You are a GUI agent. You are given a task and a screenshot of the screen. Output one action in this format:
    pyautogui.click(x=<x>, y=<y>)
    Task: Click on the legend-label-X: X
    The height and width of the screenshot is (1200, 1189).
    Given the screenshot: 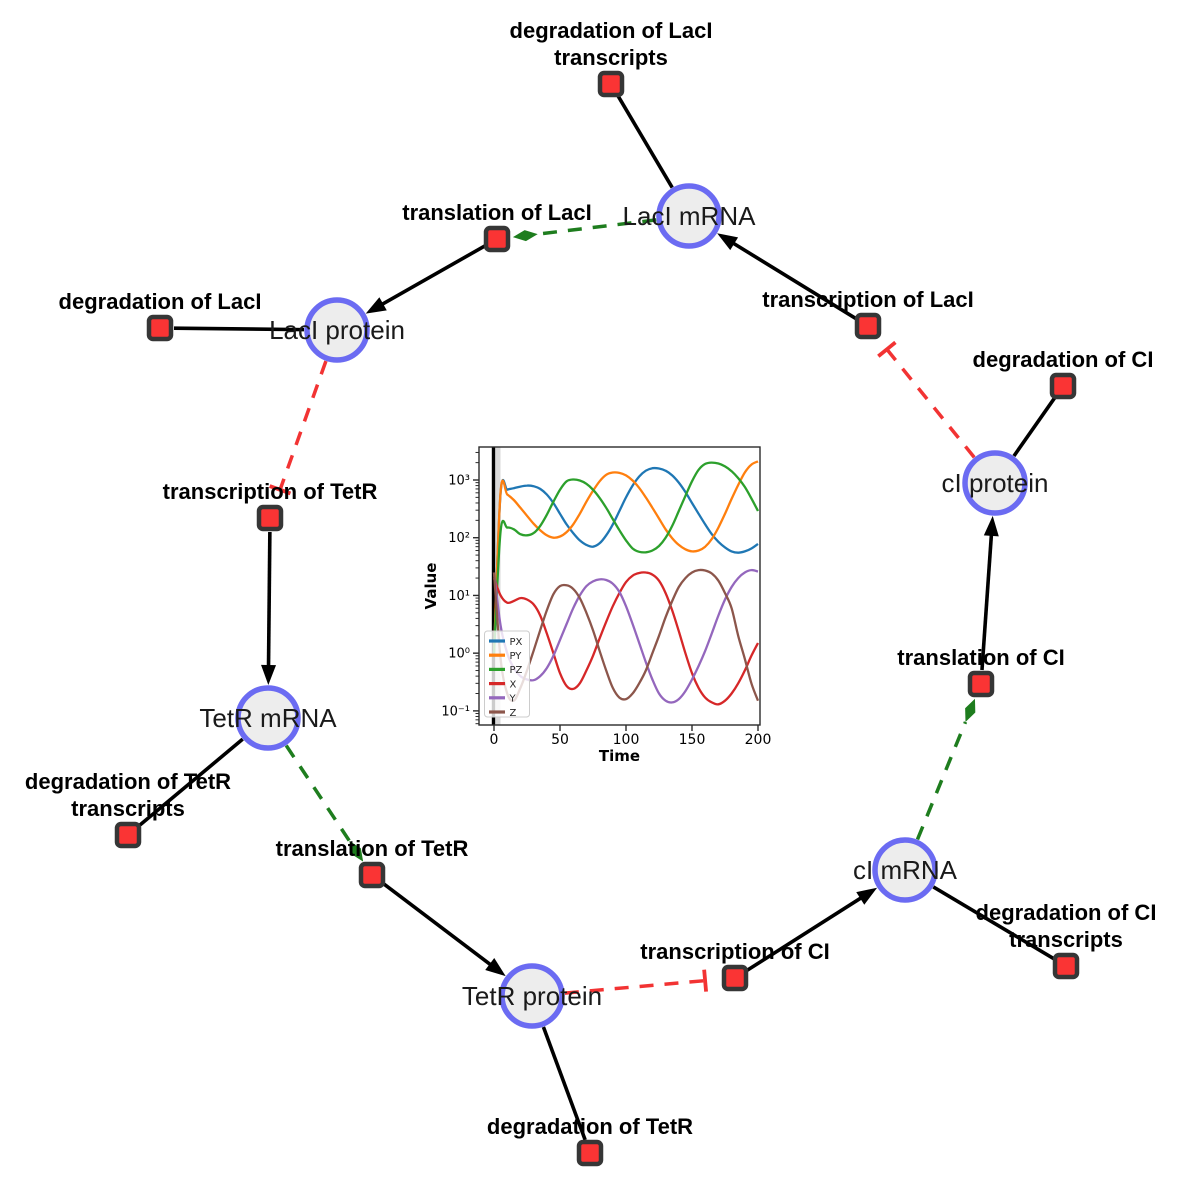 What is the action you would take?
    pyautogui.click(x=513, y=684)
    